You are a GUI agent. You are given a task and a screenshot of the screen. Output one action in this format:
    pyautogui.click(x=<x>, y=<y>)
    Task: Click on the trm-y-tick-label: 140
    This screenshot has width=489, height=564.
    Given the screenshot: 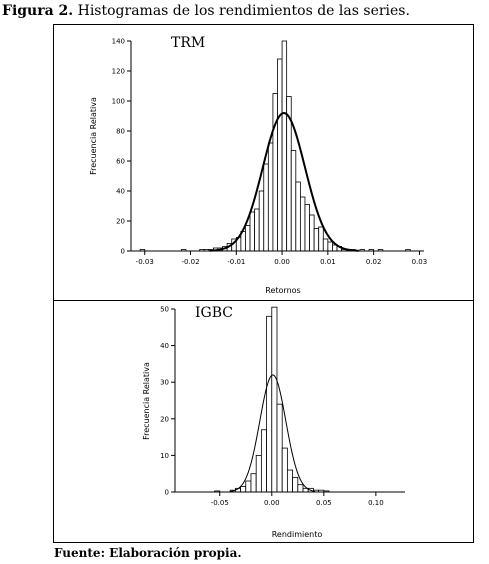 What is the action you would take?
    pyautogui.click(x=118, y=42)
    